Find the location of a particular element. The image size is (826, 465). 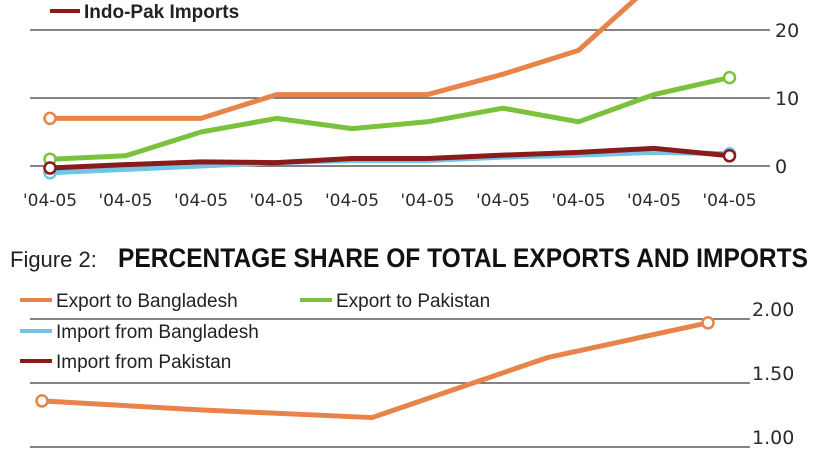

legend-label-export-pakistan: Export to Pakistan is located at coordinates (413, 301).